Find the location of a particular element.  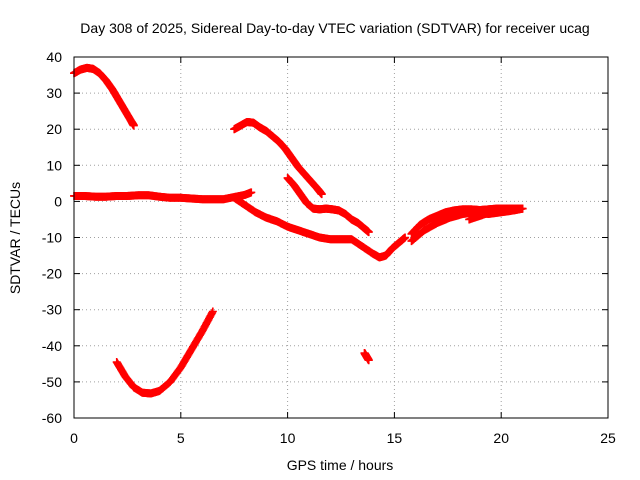

y-tick-label: -10 is located at coordinates (52, 238).